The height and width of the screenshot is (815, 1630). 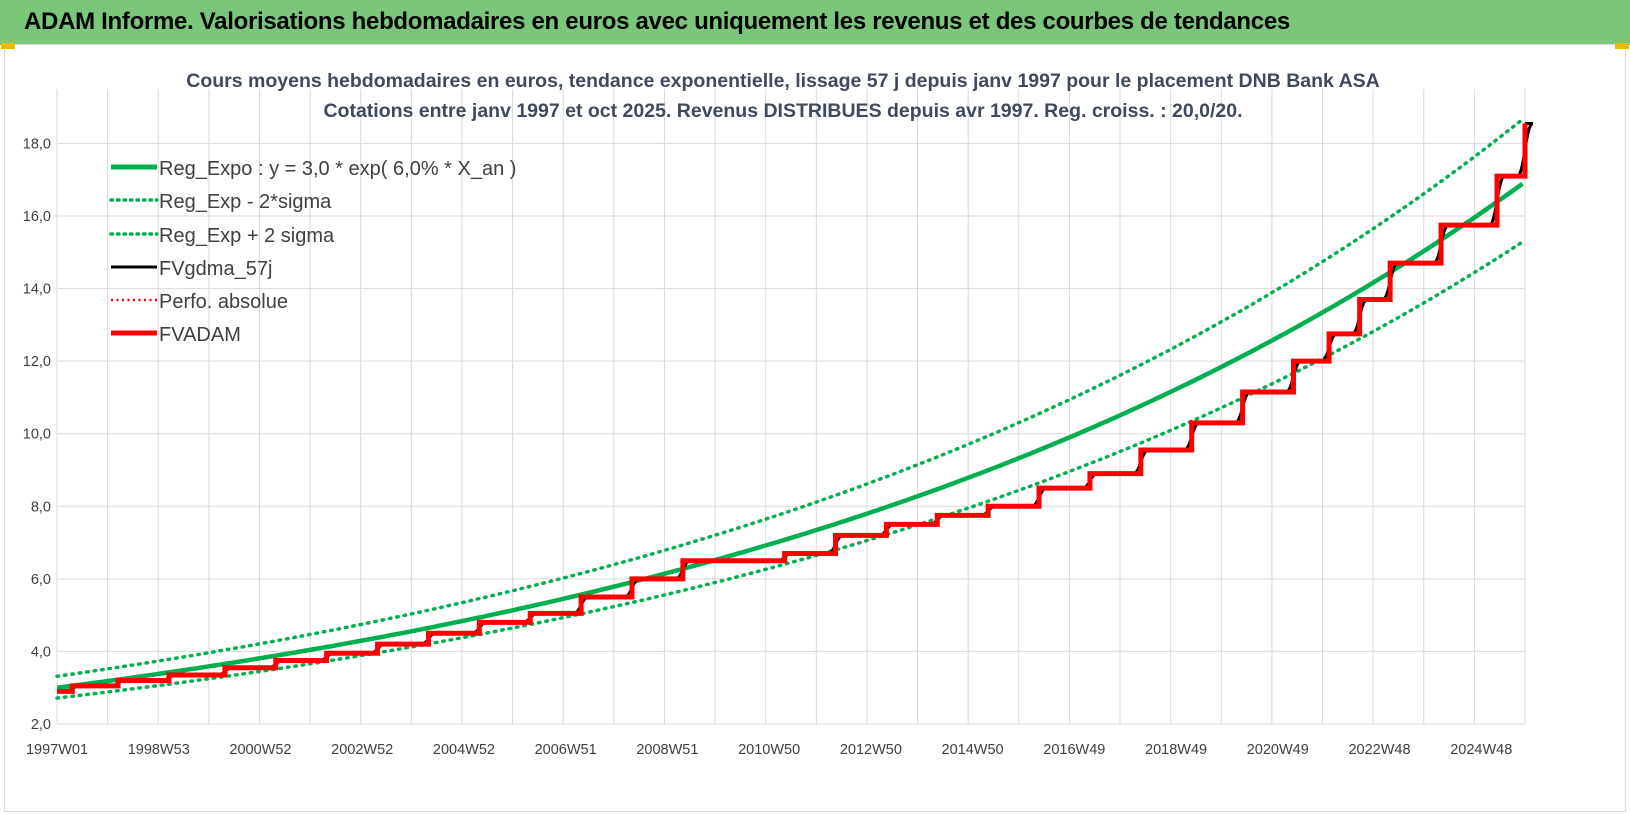 What do you see at coordinates (37, 290) in the screenshot?
I see `y-tick-label: 14,0` at bounding box center [37, 290].